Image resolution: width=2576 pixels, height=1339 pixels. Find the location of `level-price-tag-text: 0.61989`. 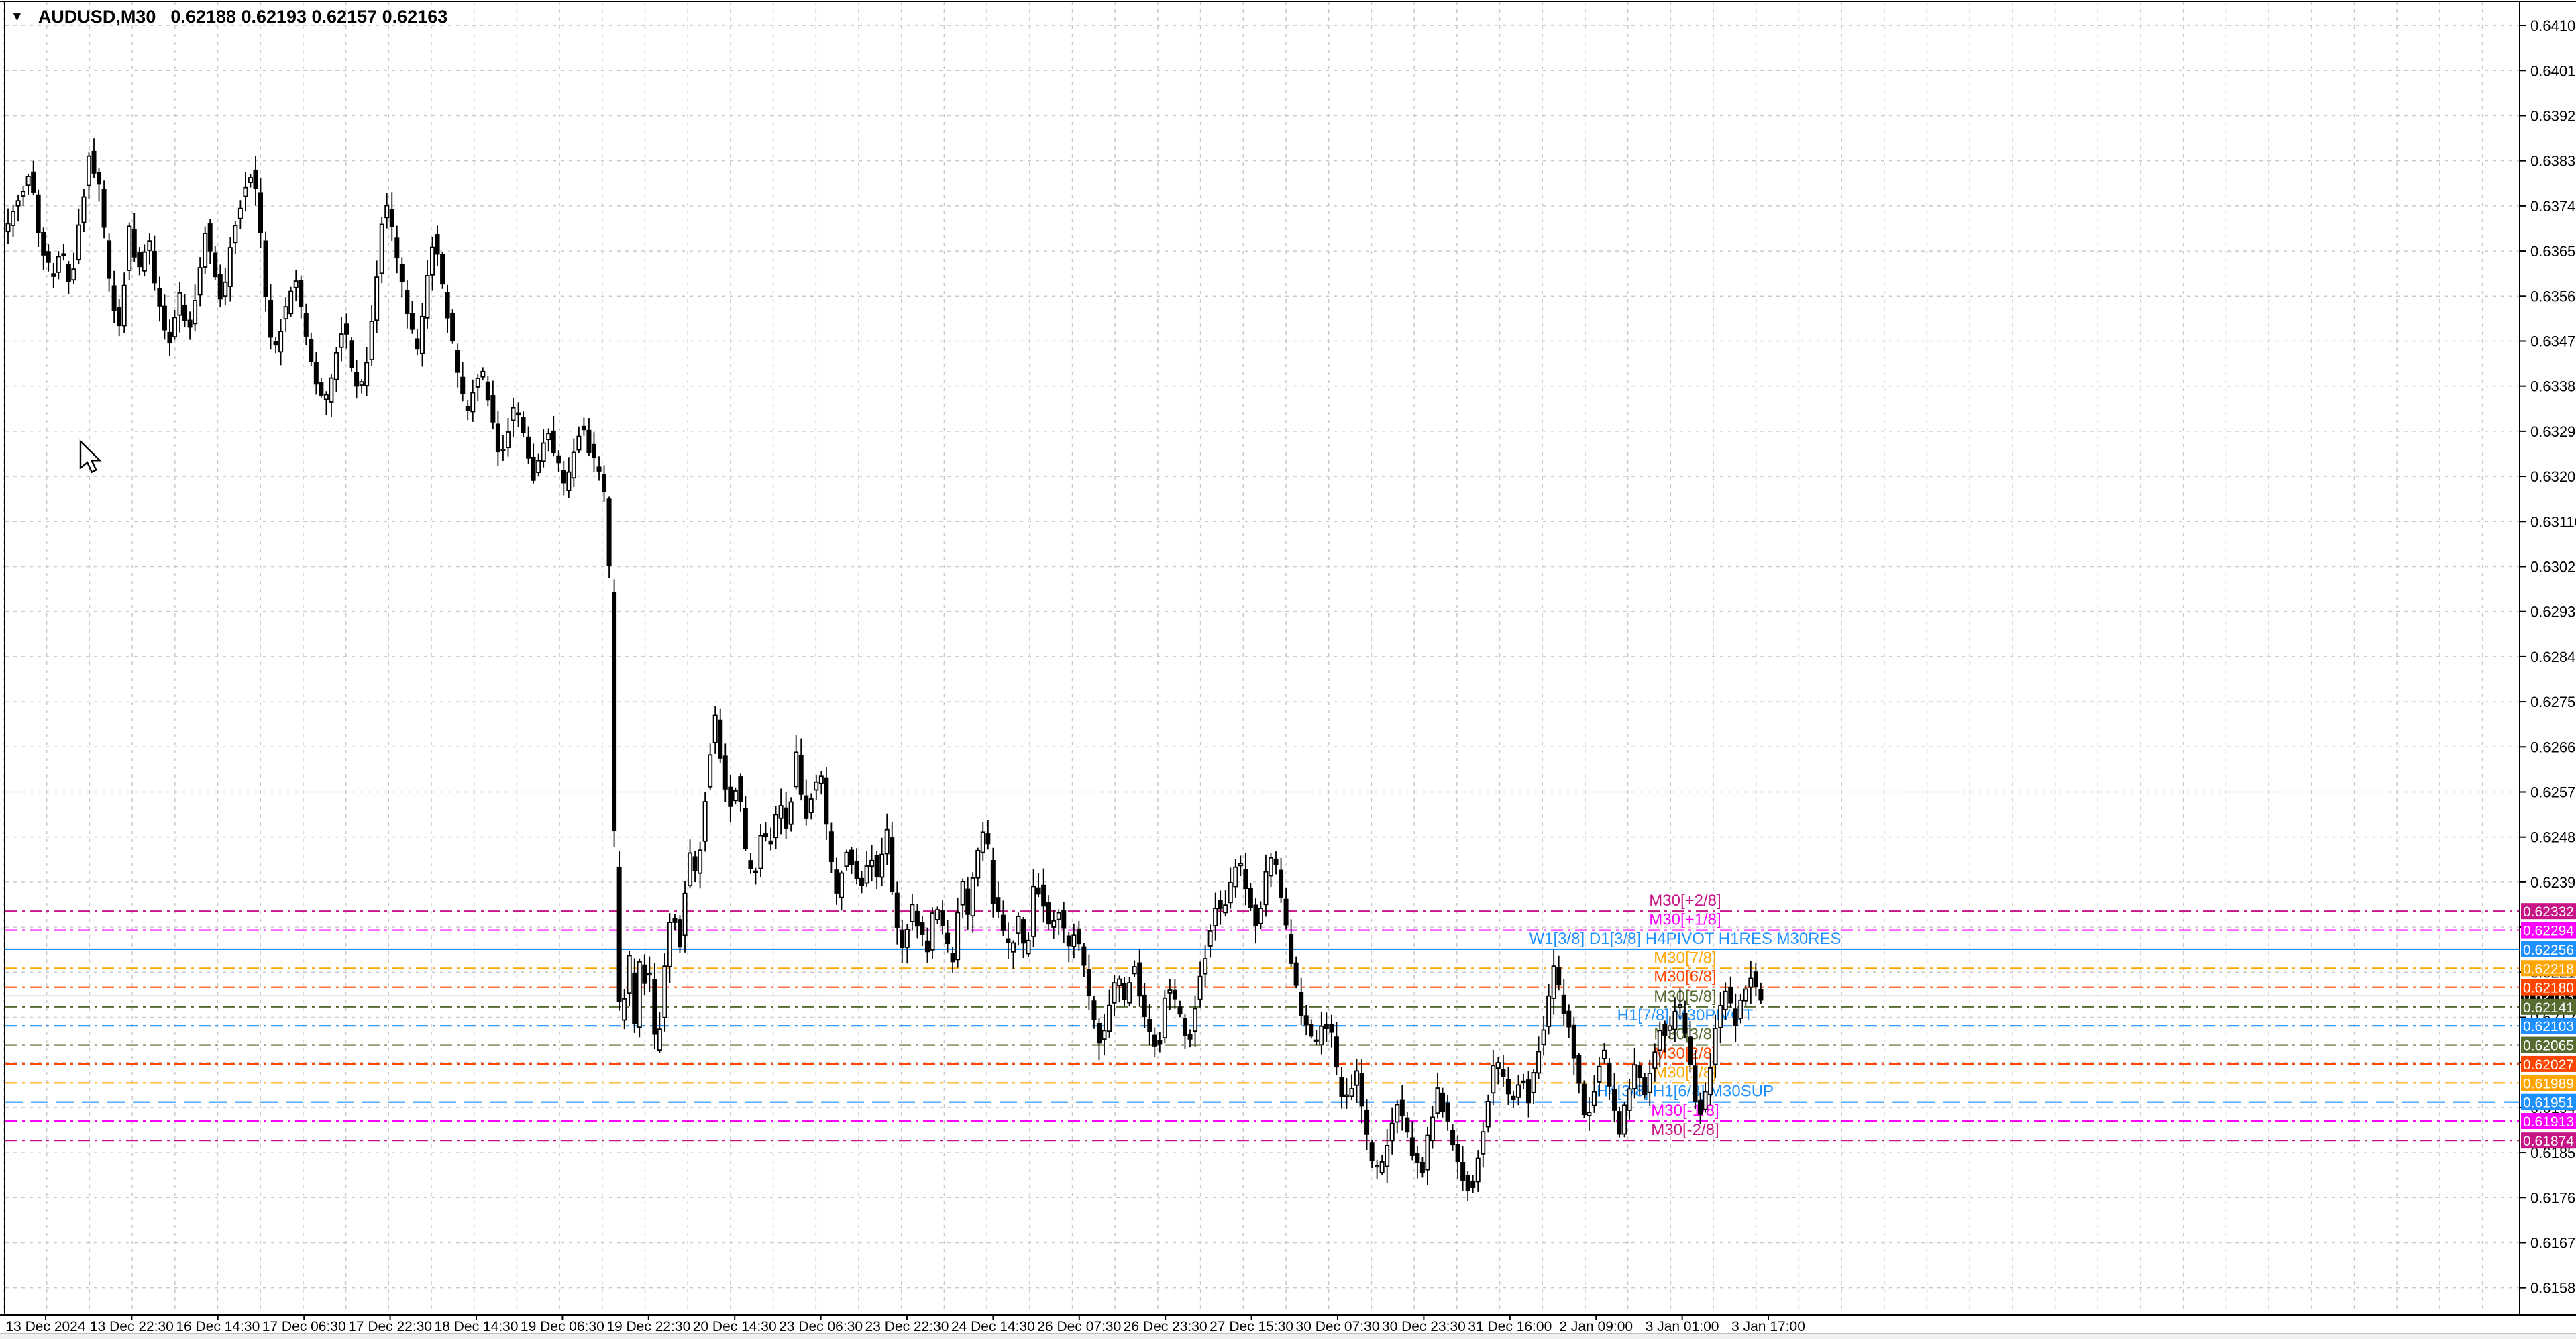

level-price-tag-text: 0.61989 is located at coordinates (2548, 1083).